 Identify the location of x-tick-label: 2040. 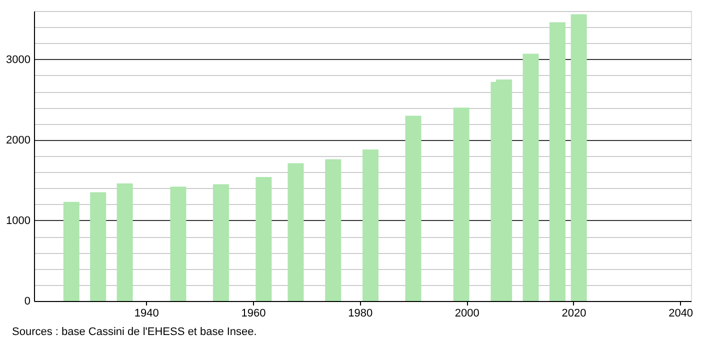
(681, 314).